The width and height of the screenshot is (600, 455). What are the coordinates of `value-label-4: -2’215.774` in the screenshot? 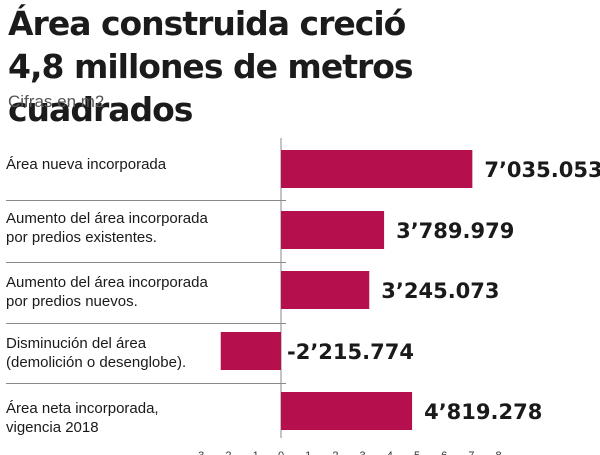 It's located at (350, 352).